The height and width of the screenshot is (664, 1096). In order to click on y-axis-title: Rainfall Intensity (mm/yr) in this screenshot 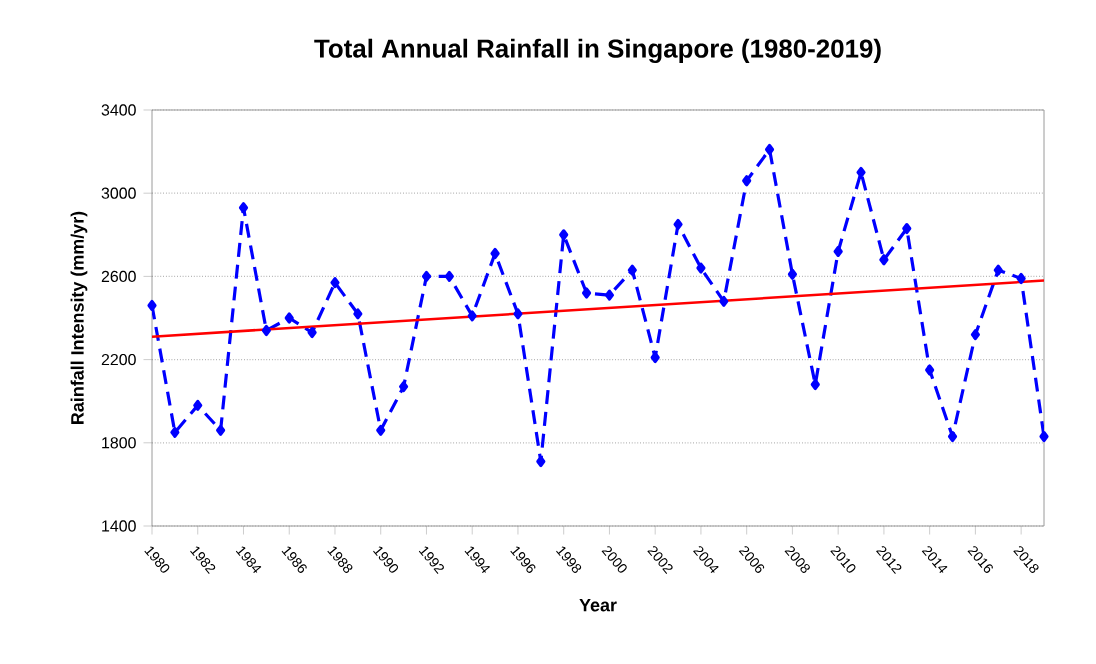, I will do `click(79, 317)`.